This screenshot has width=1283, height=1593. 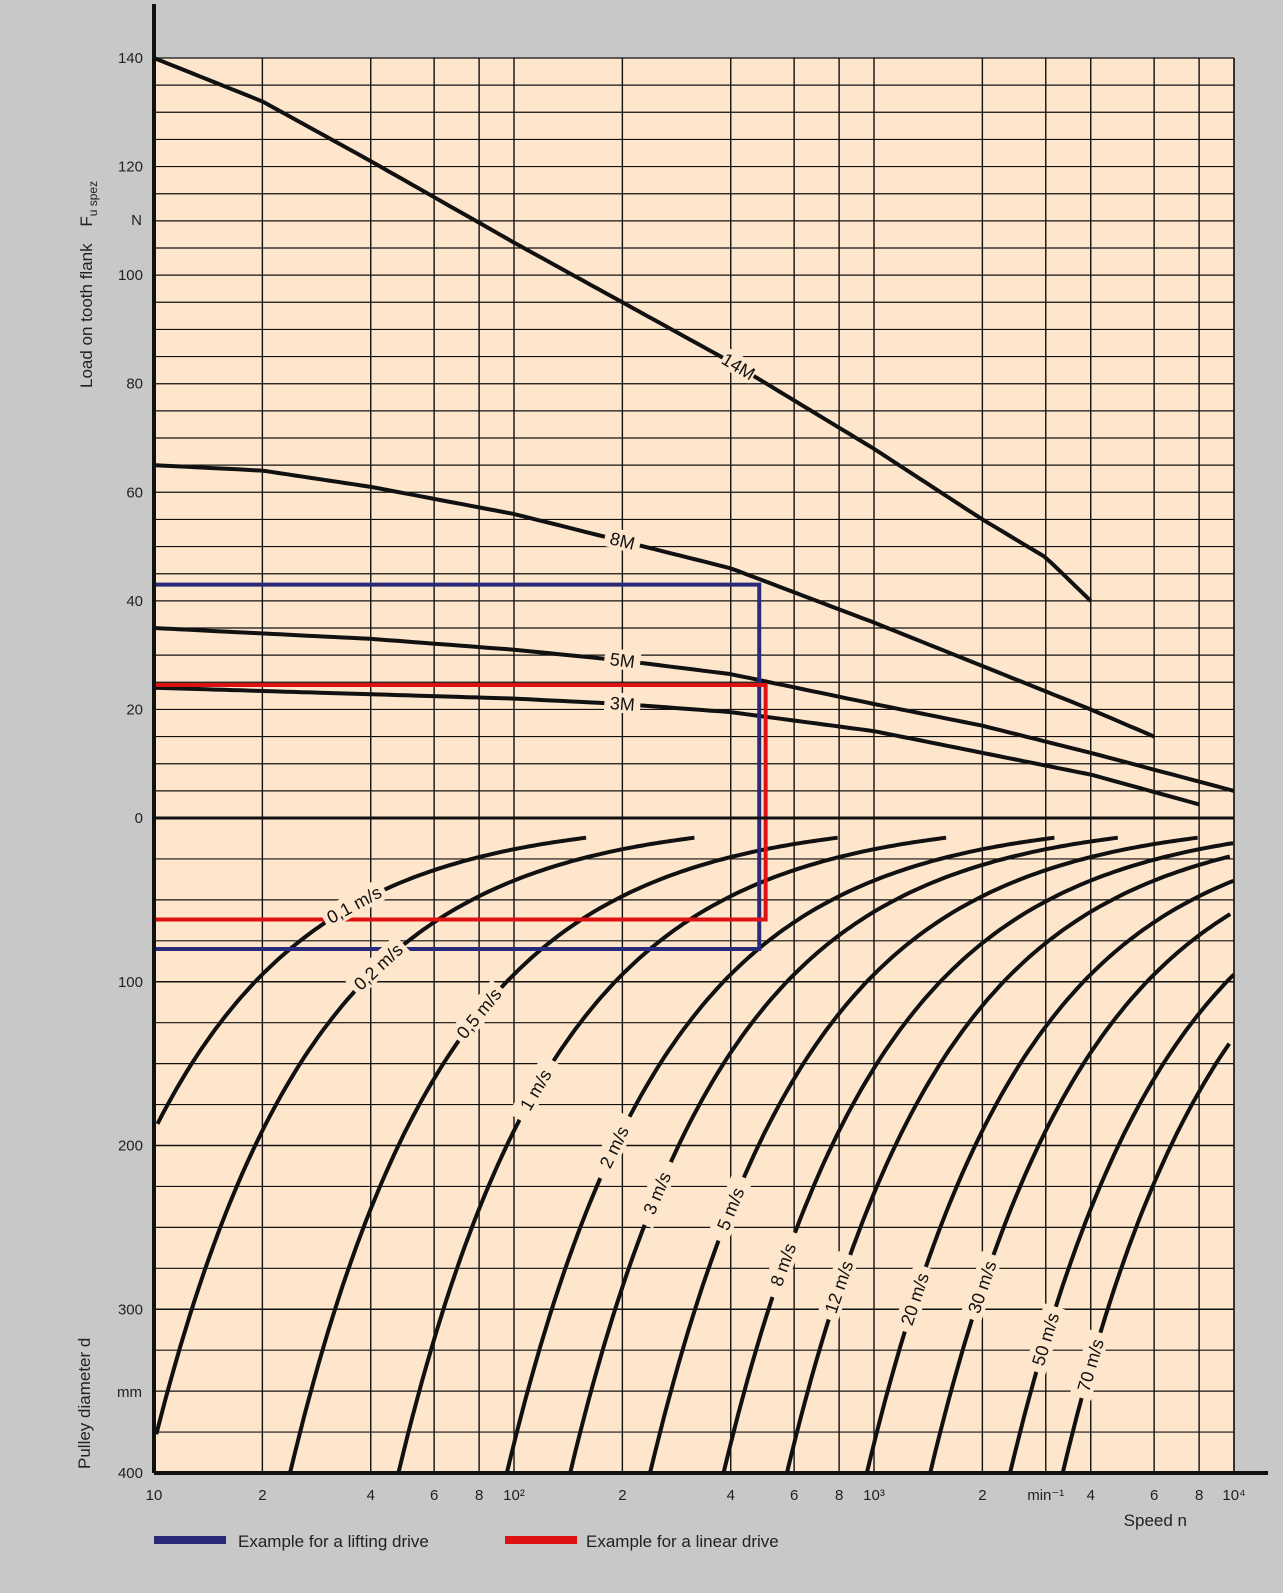 I want to click on y-tick-label: 400, so click(x=130, y=1473).